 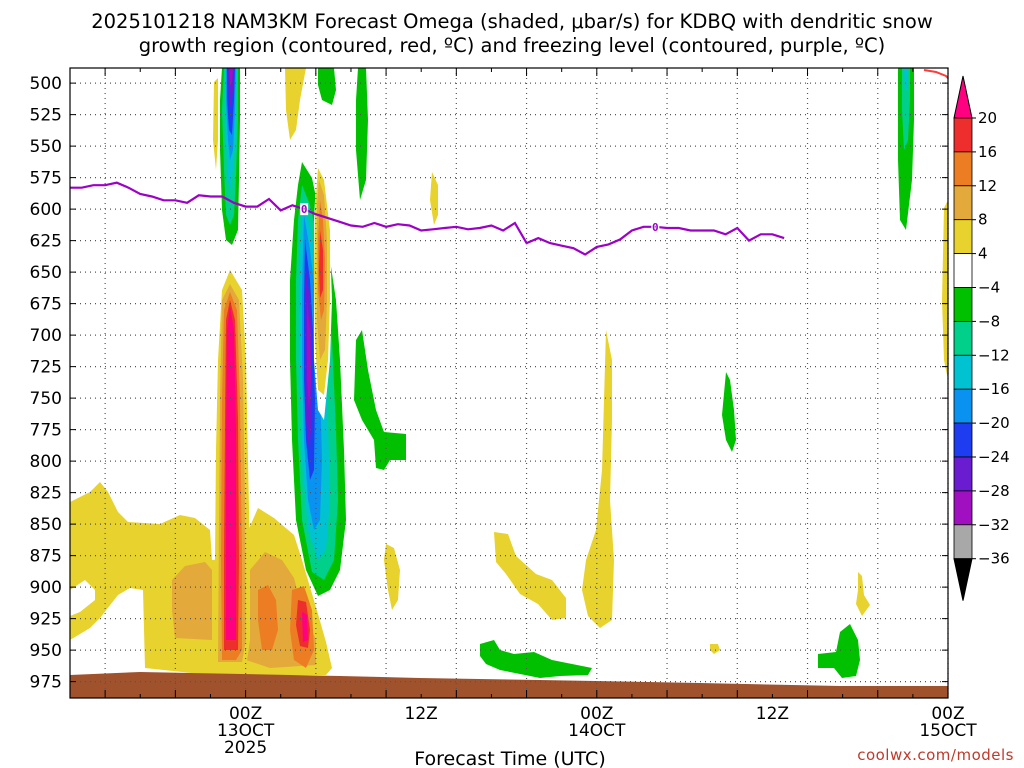 What do you see at coordinates (46, 525) in the screenshot?
I see `y-tick-label: 850` at bounding box center [46, 525].